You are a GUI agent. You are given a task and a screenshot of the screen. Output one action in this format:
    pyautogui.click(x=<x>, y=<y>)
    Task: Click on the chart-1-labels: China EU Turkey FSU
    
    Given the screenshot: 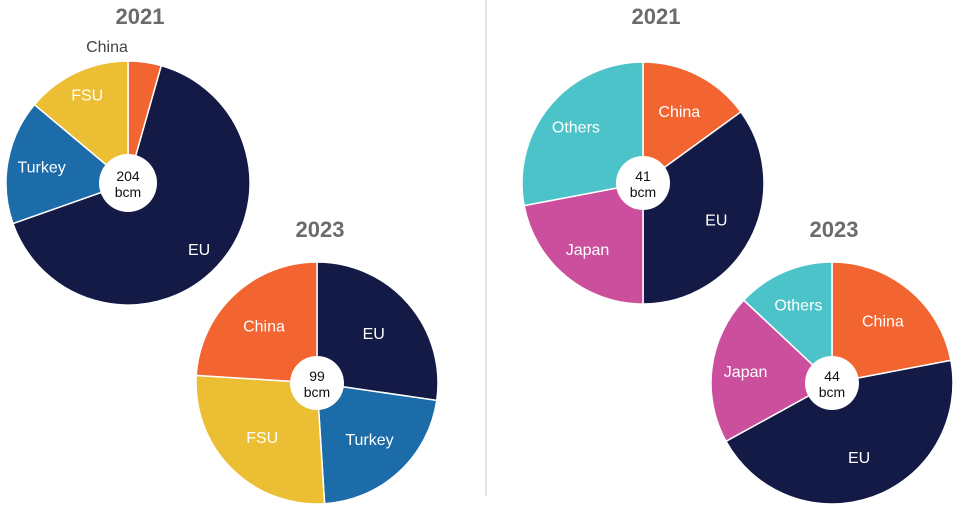 What is the action you would take?
    pyautogui.click(x=113, y=149)
    